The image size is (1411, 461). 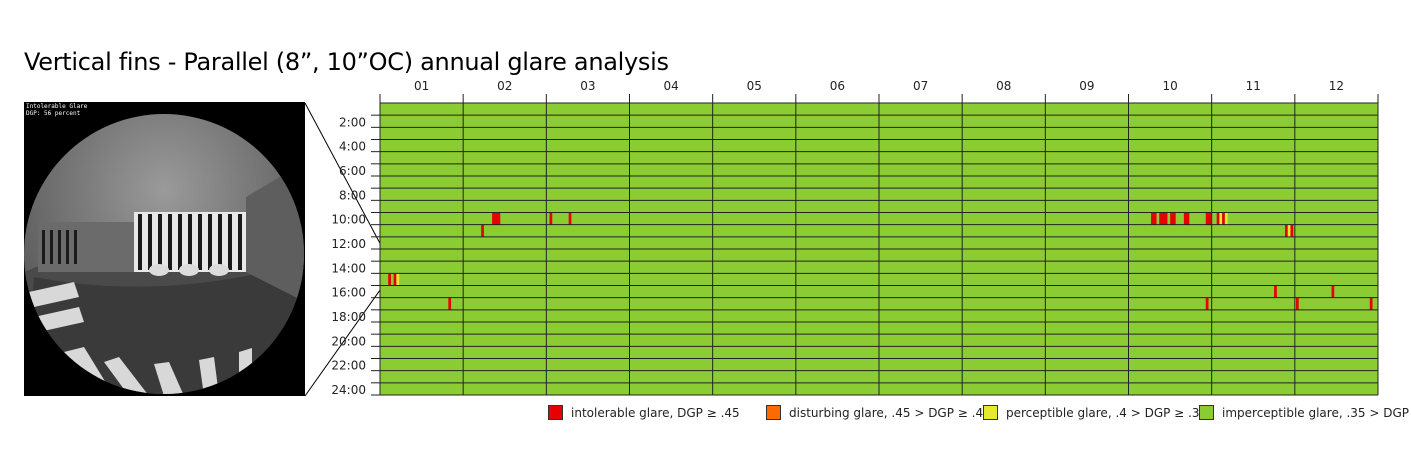 I want to click on y-tick-label: 8:00, so click(x=352, y=195).